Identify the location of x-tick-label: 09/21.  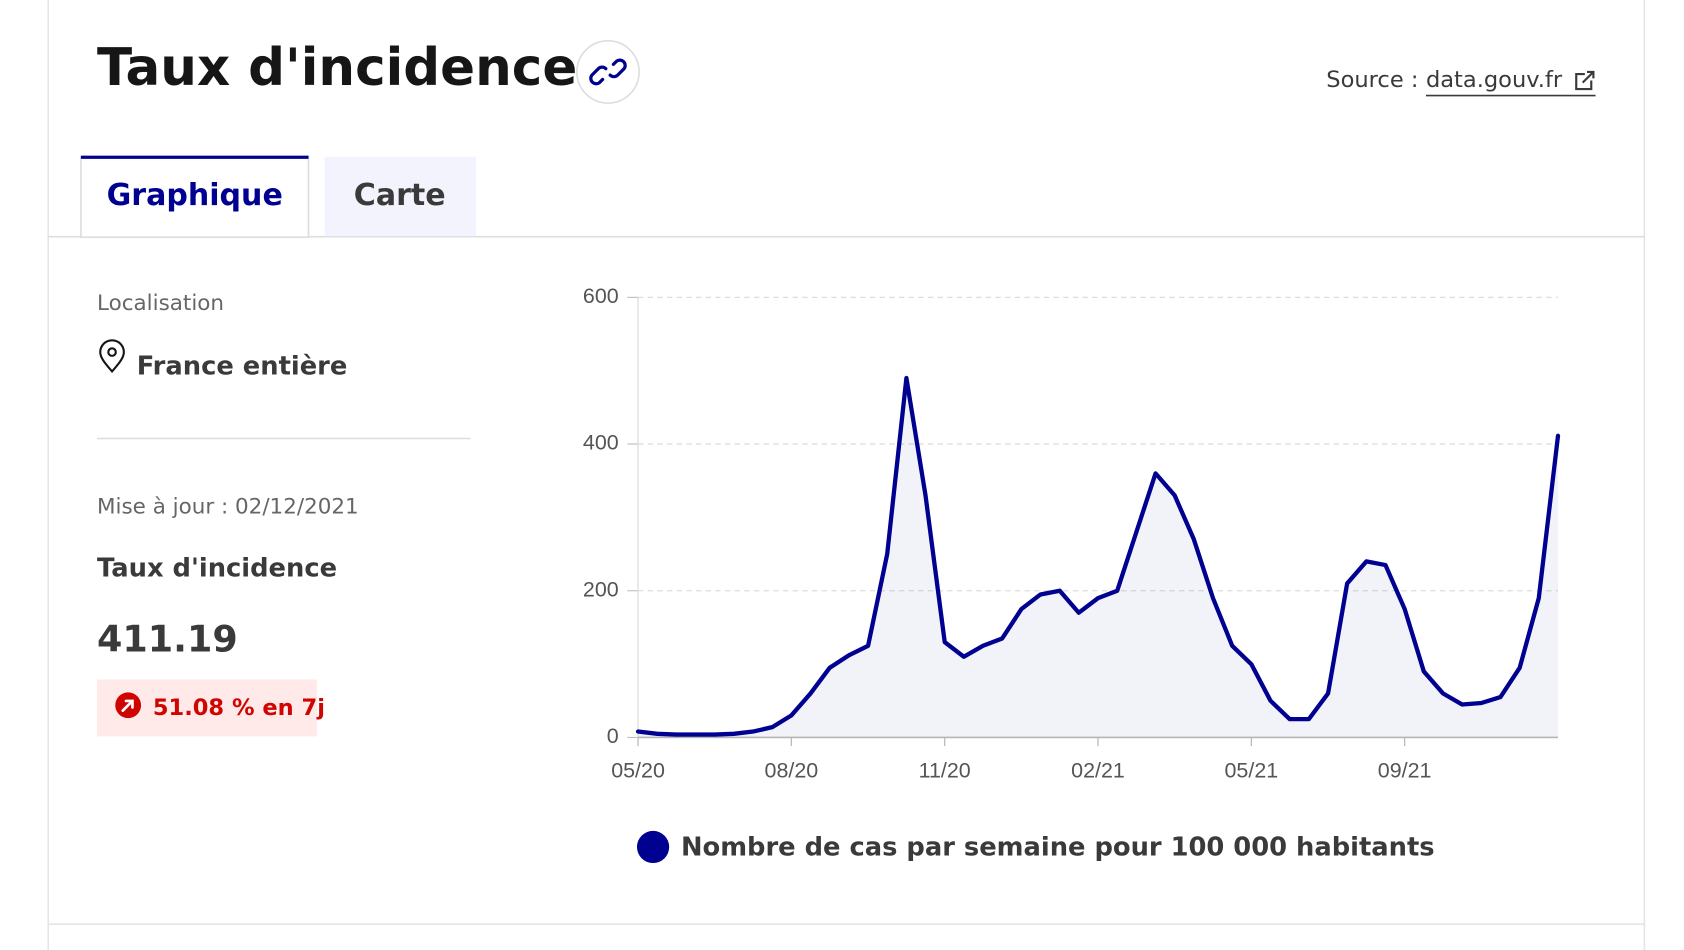
(1405, 770).